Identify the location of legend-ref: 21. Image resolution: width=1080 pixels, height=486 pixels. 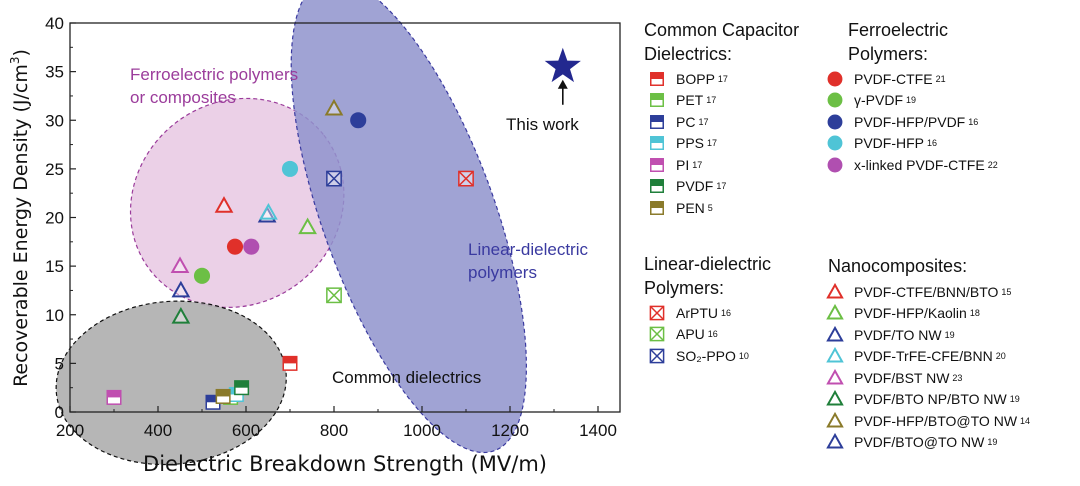
(940, 78).